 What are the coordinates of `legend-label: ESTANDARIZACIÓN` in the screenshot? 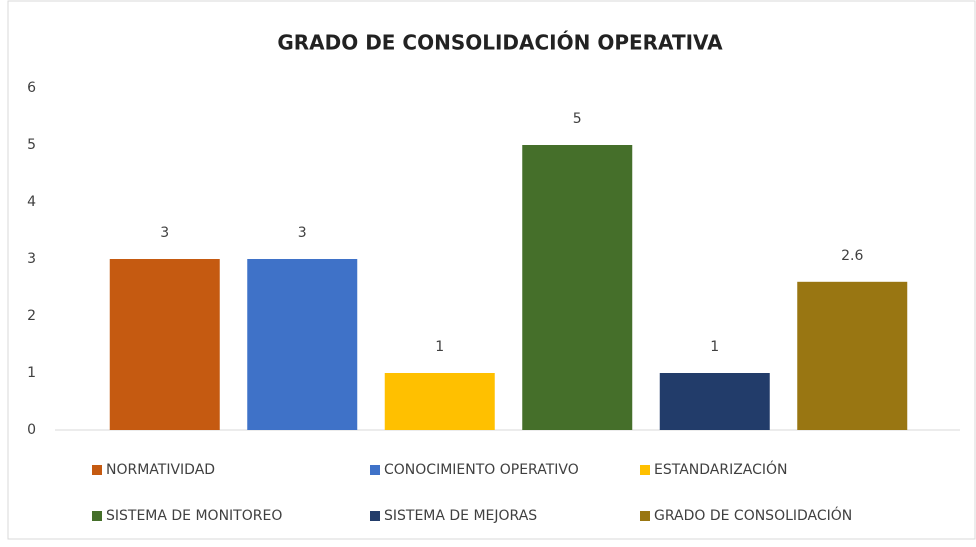 It's located at (721, 469).